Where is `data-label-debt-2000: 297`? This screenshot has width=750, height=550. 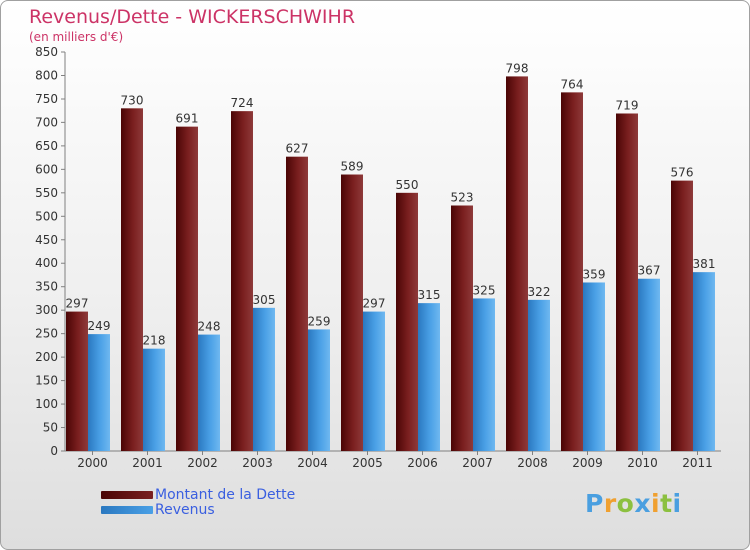 data-label-debt-2000: 297 is located at coordinates (77, 304).